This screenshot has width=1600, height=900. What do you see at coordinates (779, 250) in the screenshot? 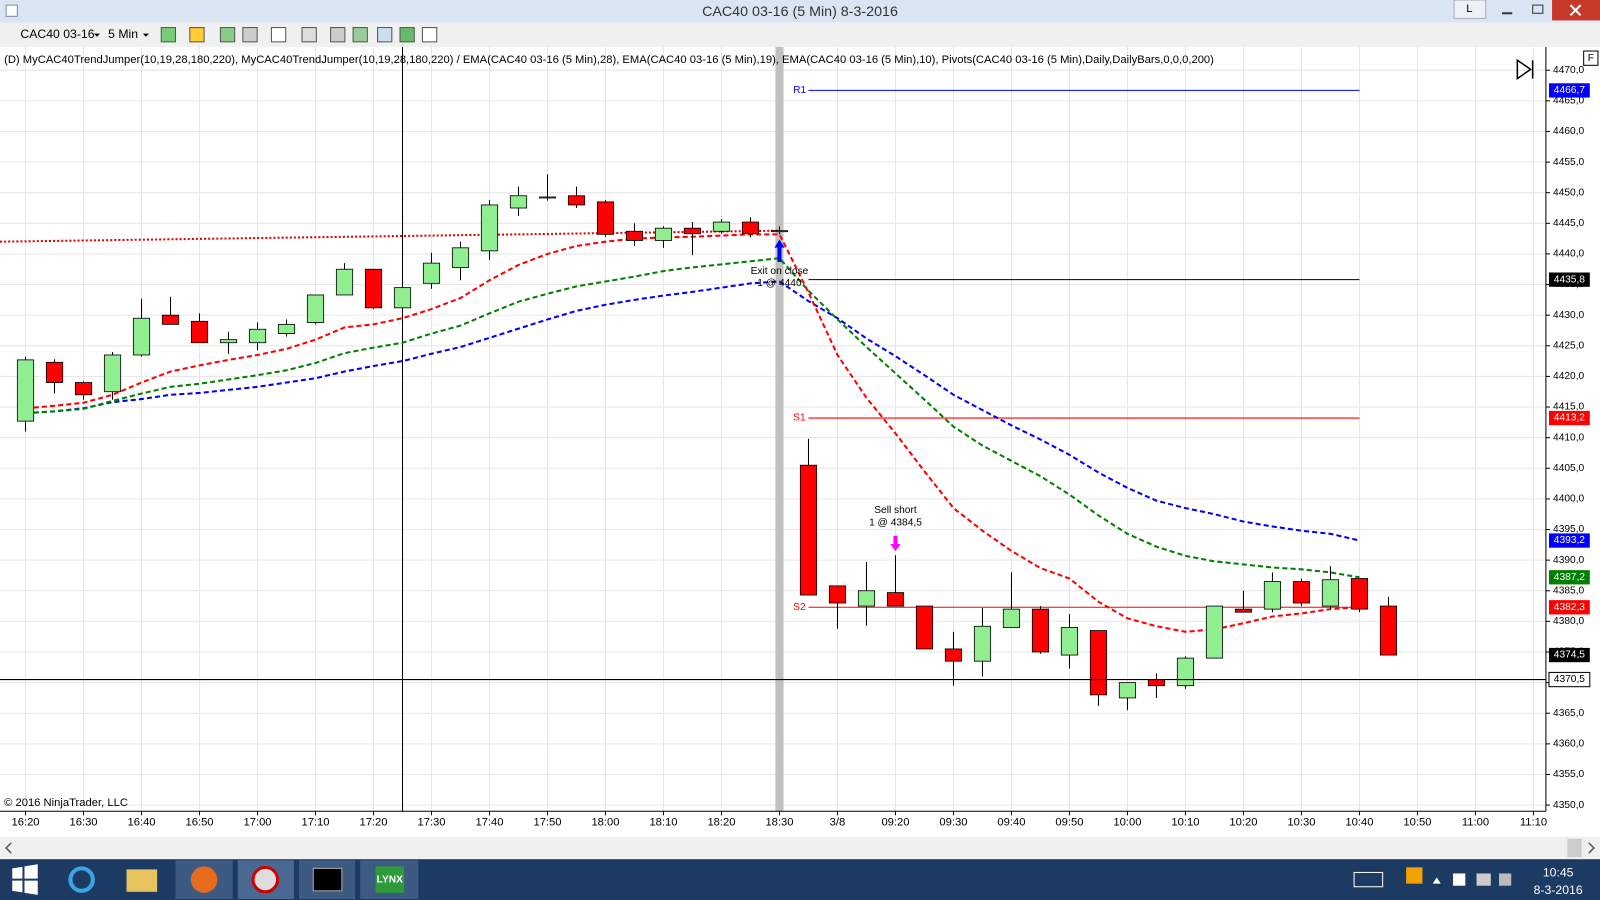
I see `trade-arrow` at bounding box center [779, 250].